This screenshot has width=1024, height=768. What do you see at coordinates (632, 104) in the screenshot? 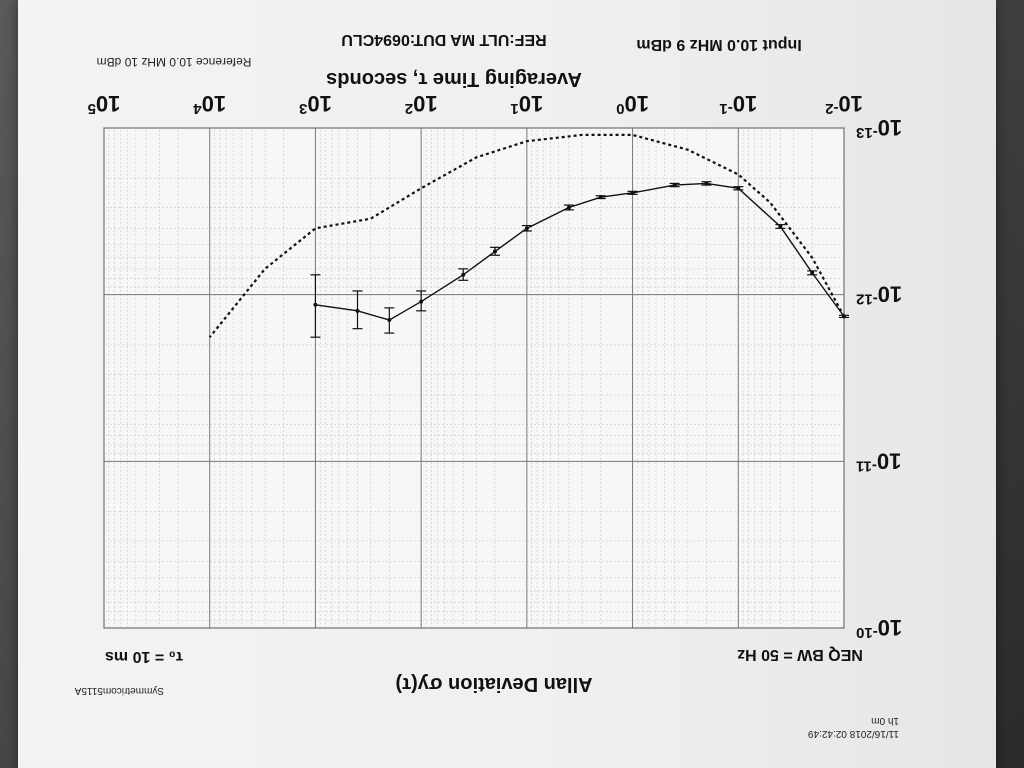
I see `x-tick-label: 10⁰` at bounding box center [632, 104].